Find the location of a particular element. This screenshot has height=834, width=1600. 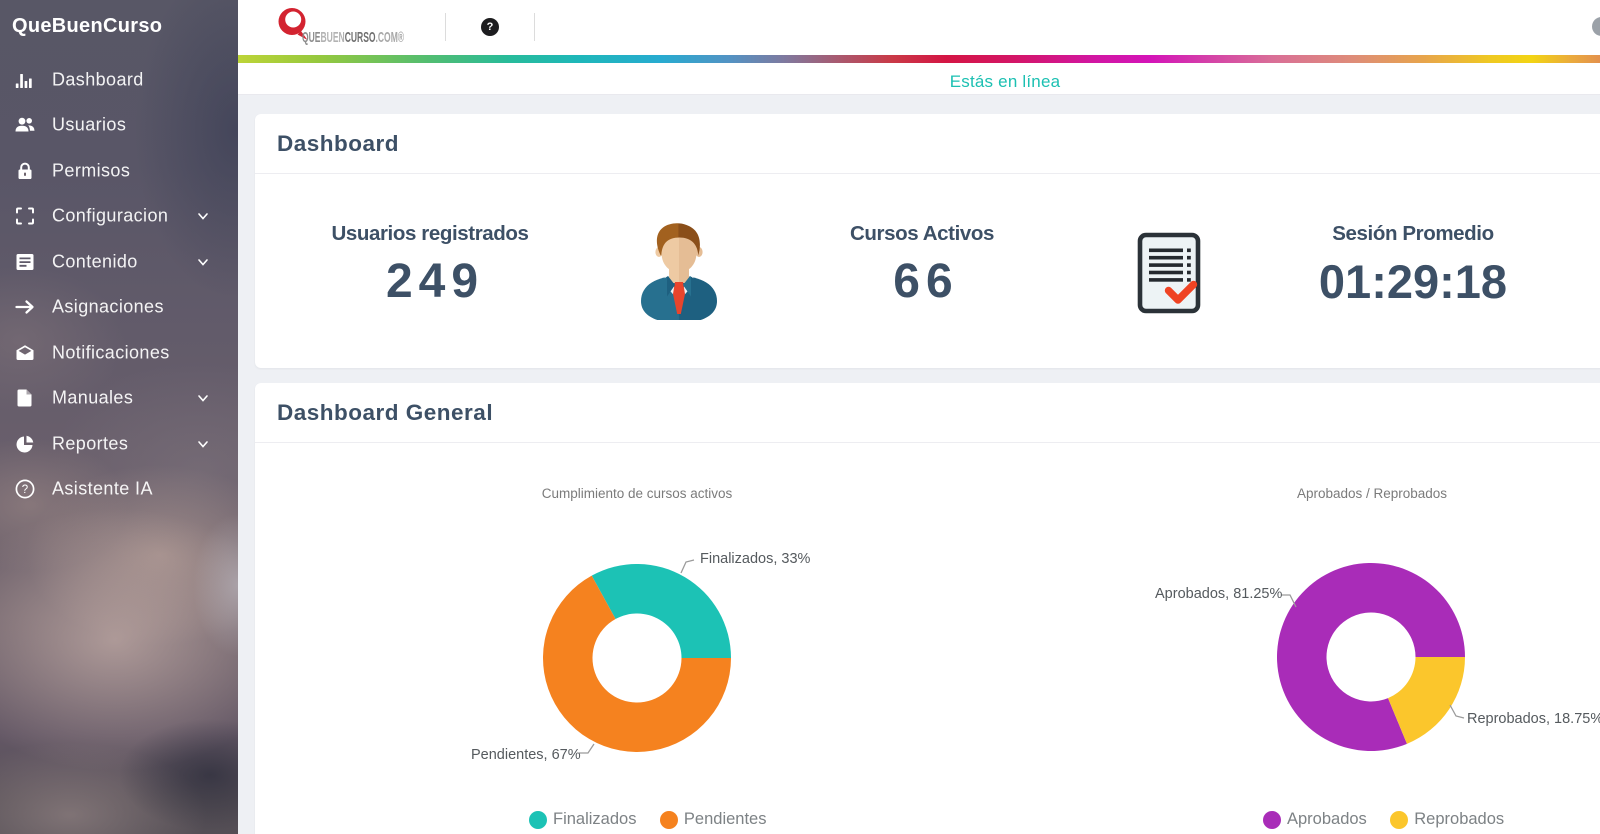

svg-text: QUEBUENCURSO.COM® is located at coordinates (353, 36).